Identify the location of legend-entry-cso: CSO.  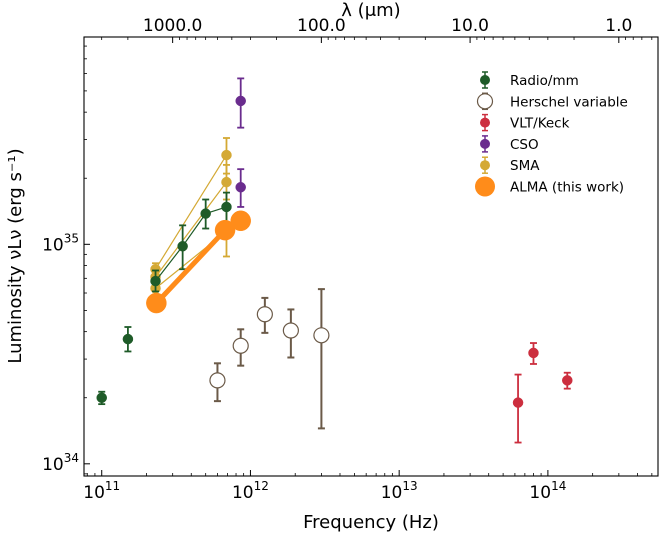
(509, 144).